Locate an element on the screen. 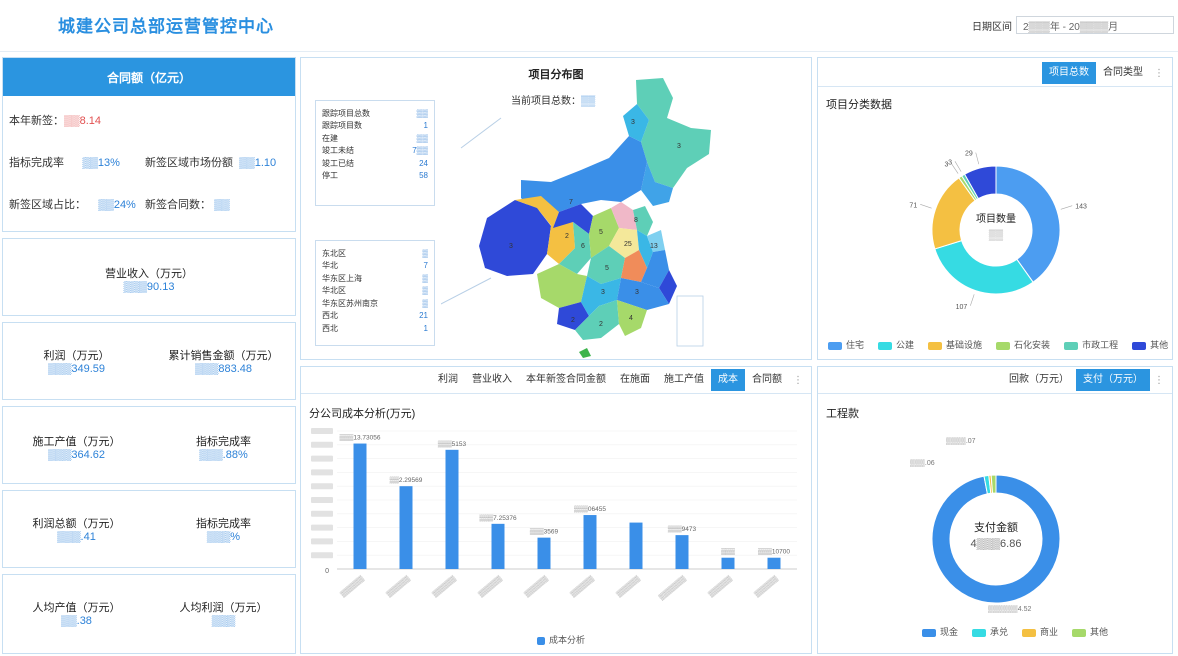  tab-new-contract: 本年新签合同金额 is located at coordinates (566, 379).